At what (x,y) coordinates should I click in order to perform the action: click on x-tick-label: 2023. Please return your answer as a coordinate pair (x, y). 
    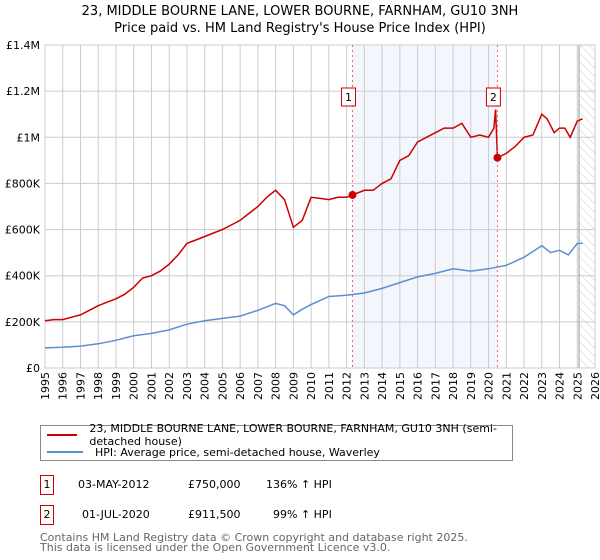
    Looking at the image, I should click on (542, 386).